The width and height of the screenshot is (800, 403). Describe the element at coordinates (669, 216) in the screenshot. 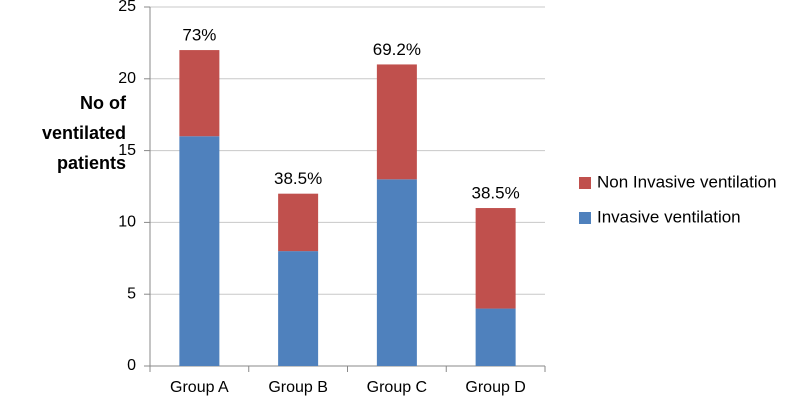

I see `legend-label: Invasive ventilation` at that location.